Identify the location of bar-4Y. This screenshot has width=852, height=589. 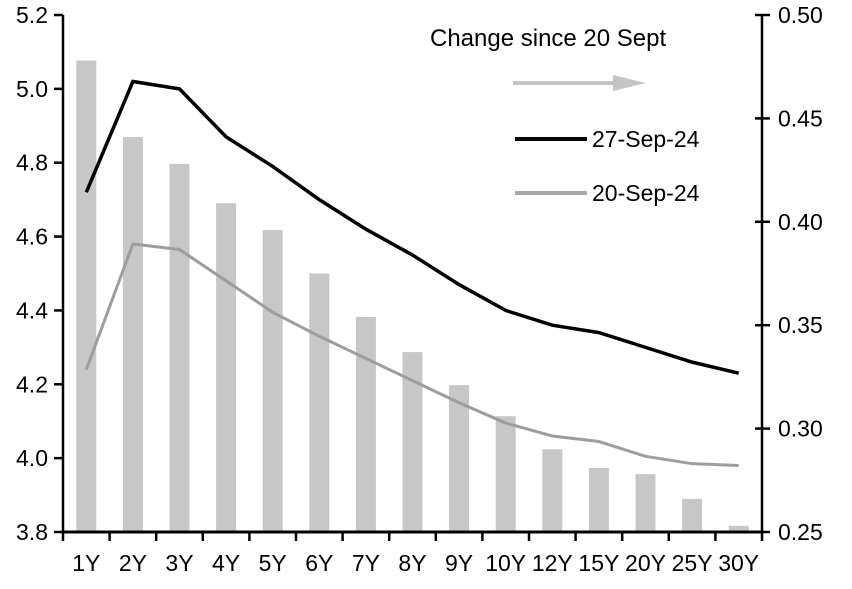
(226, 368).